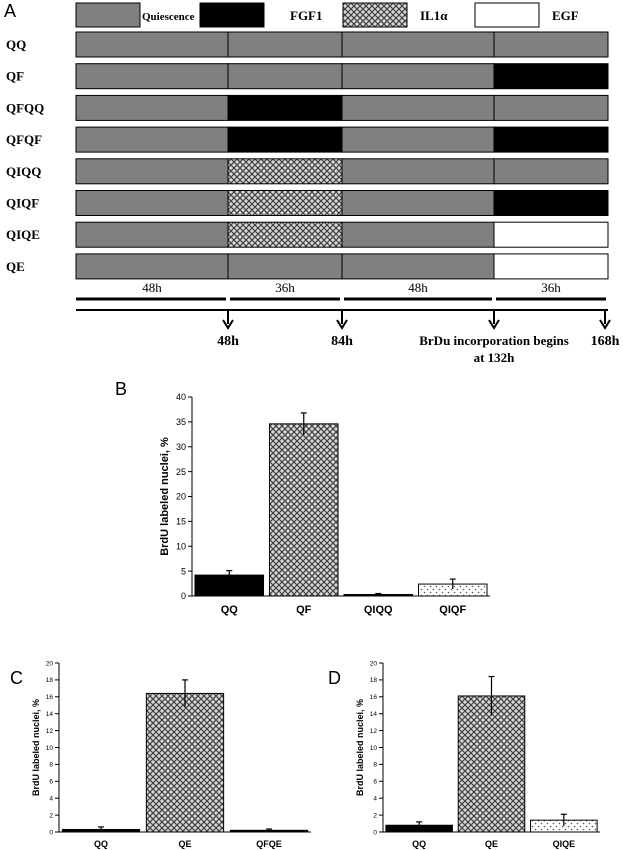 The height and width of the screenshot is (850, 623). What do you see at coordinates (375, 15) in the screenshot?
I see `legend-swatch-il1a` at bounding box center [375, 15].